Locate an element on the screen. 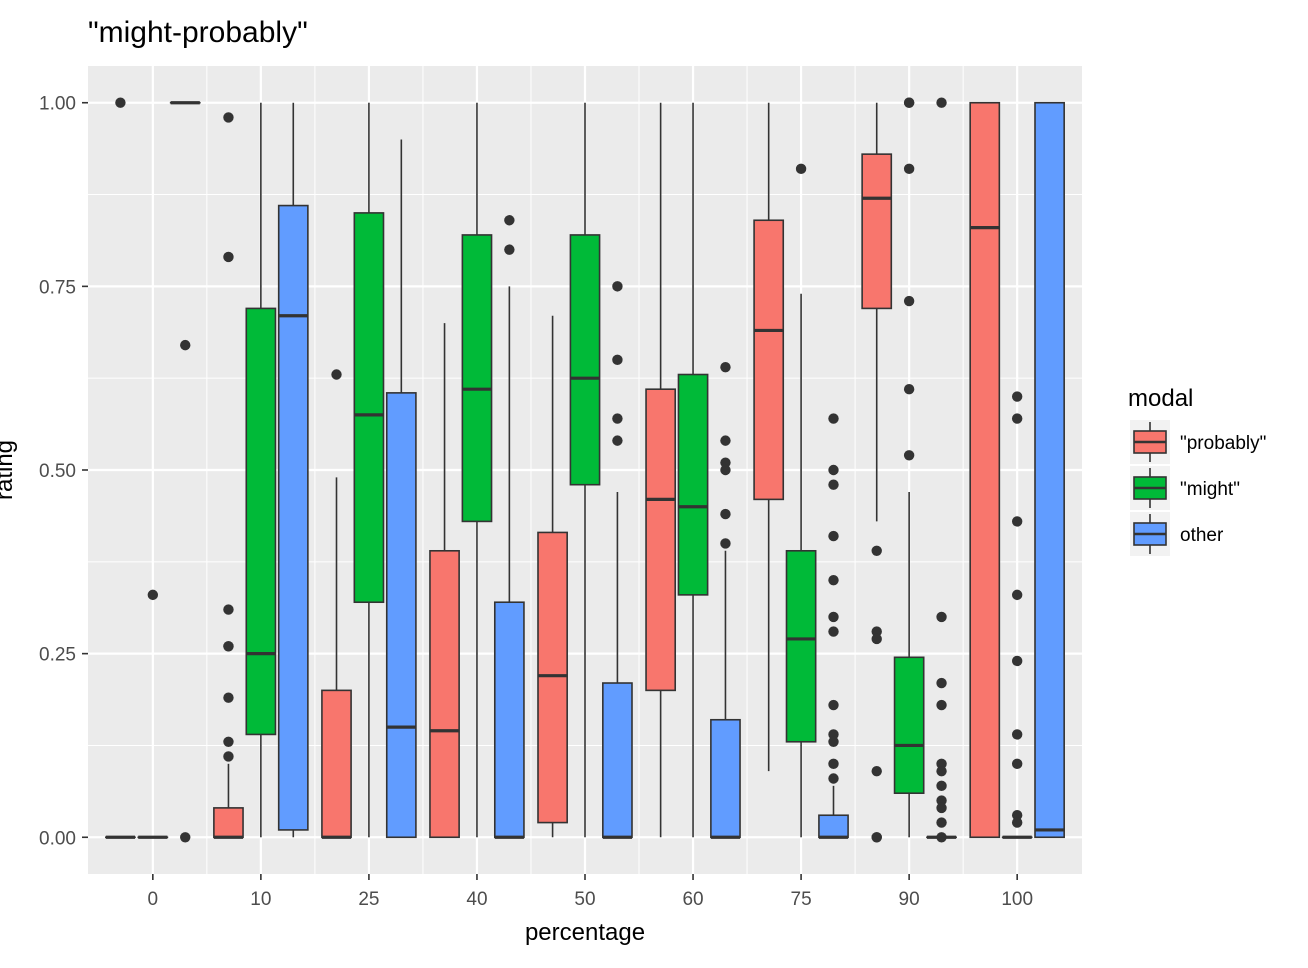 This screenshot has height=968, width=1308. y-tick-label: 0.25 is located at coordinates (57, 655).